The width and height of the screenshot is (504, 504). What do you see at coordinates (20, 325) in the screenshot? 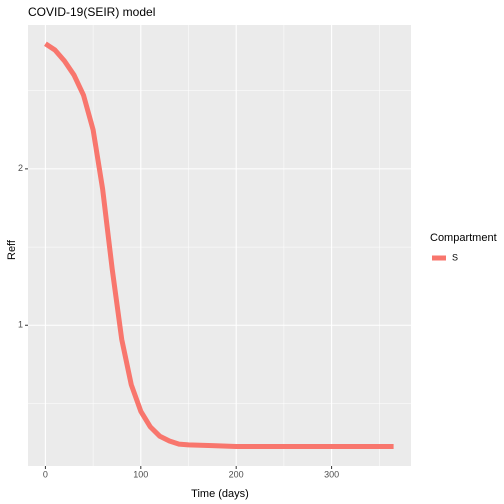
I see `y-tick-label: 1` at bounding box center [20, 325].